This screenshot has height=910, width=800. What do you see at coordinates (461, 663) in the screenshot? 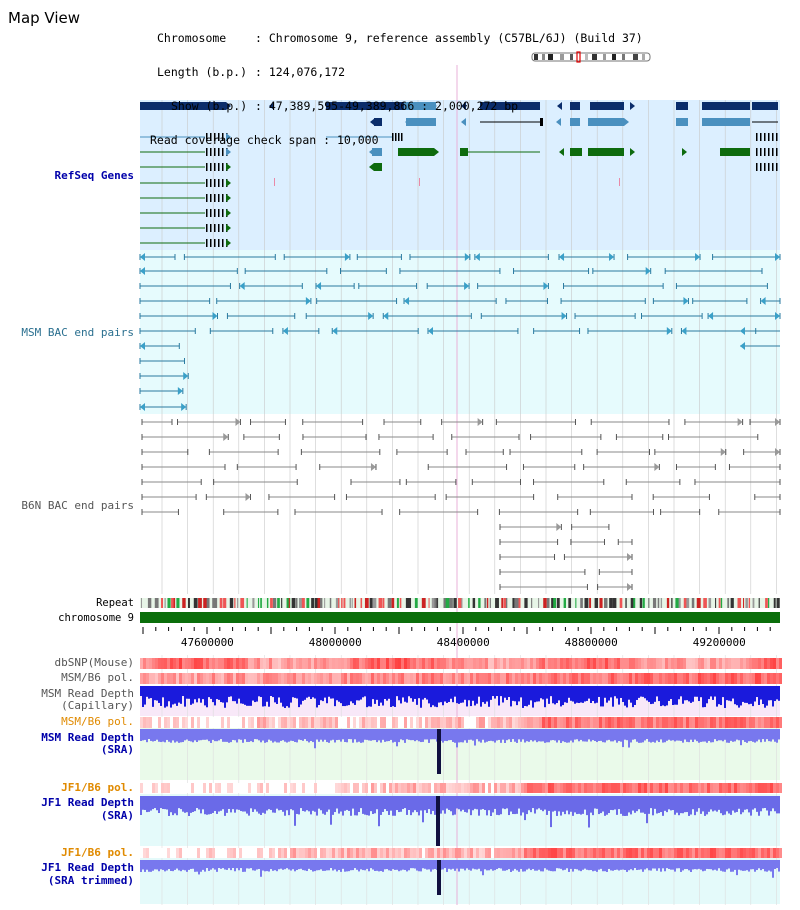
I see `dbsnp-track` at bounding box center [461, 663].